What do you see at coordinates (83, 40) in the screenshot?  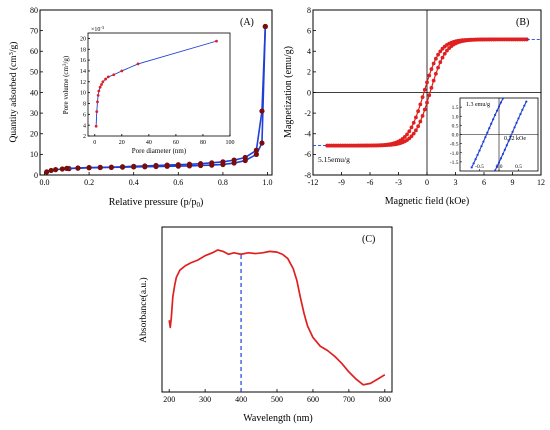 I see `inset-a-y-tick-label: 20` at bounding box center [83, 40].